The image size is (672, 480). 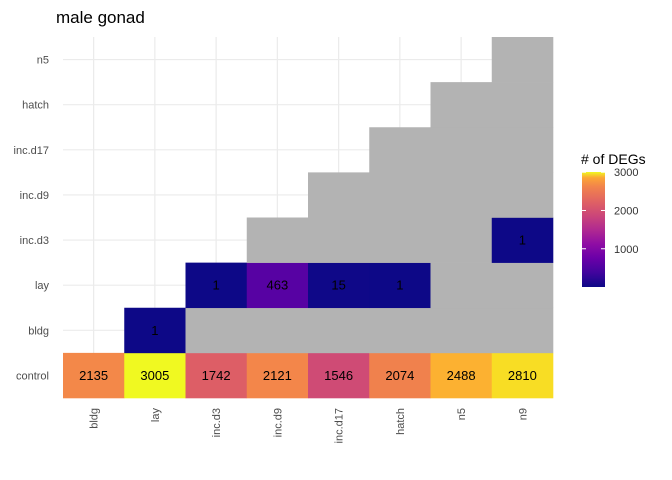 What do you see at coordinates (35, 106) in the screenshot?
I see `y-tick-label: hatch` at bounding box center [35, 106].